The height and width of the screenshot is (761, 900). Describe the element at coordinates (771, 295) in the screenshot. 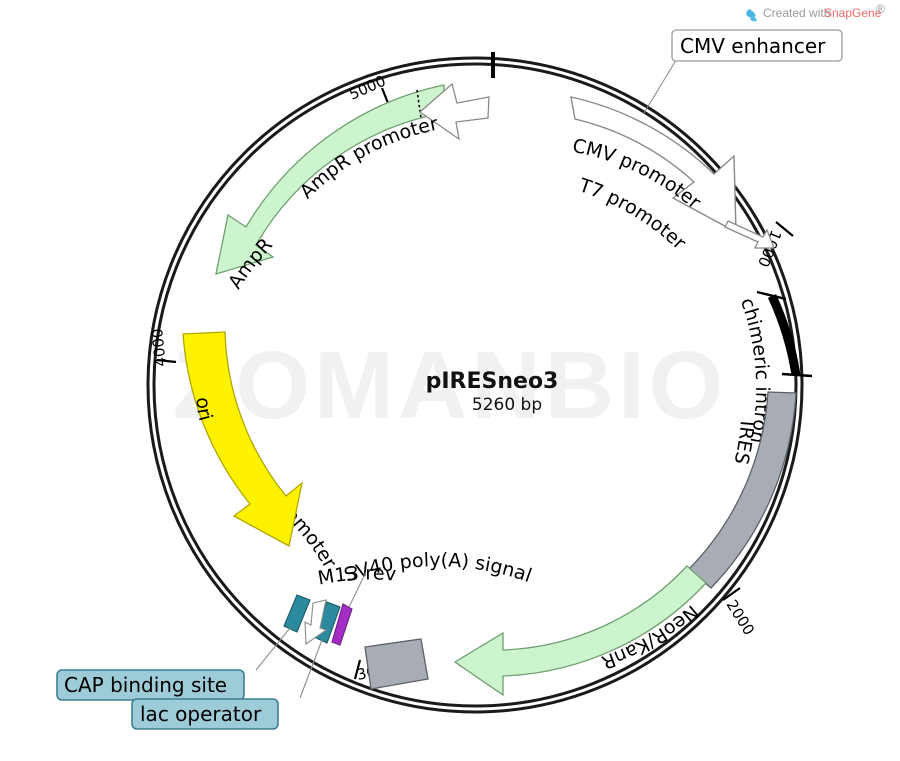

I see `chimeric-intron-cap-top` at that location.